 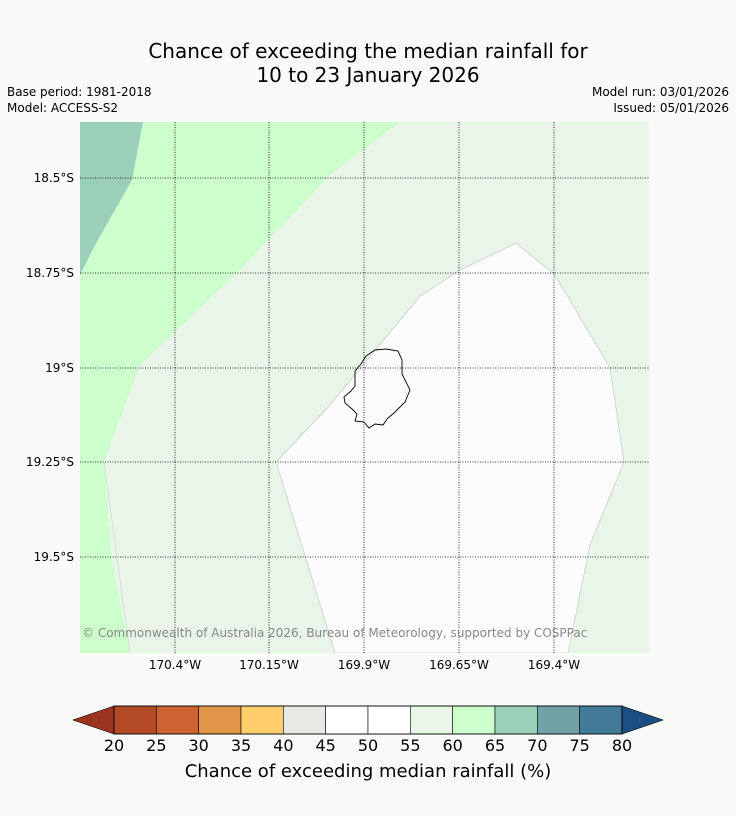 I want to click on lon-label-169-65: 169.65°W, so click(x=459, y=665).